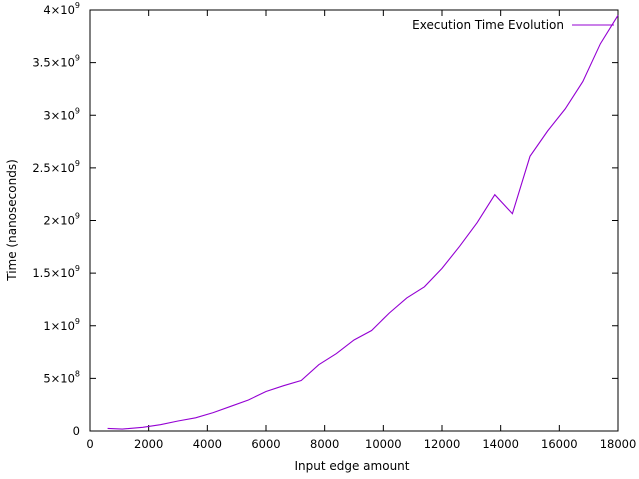  What do you see at coordinates (148, 444) in the screenshot?
I see `x-tick-label: 2000` at bounding box center [148, 444].